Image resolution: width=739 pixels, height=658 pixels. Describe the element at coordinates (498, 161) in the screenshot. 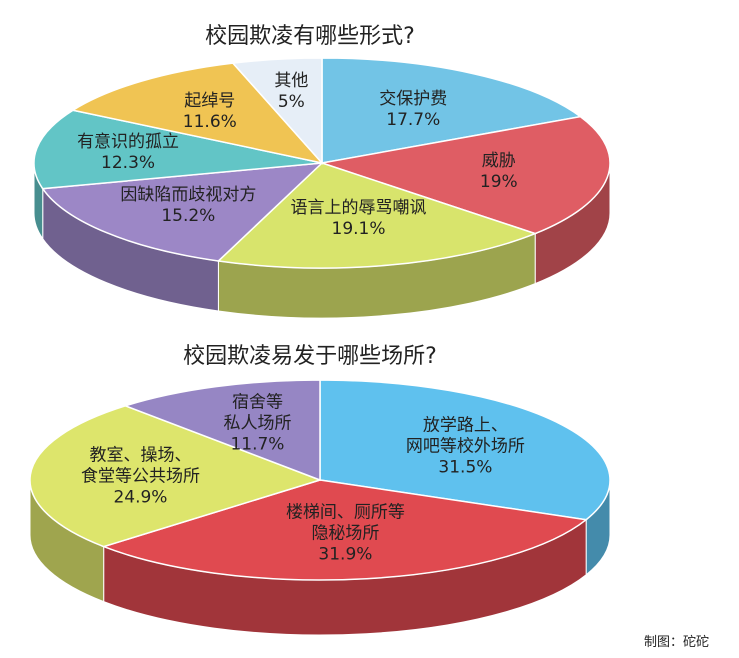

I see `category-label: 威胁` at that location.